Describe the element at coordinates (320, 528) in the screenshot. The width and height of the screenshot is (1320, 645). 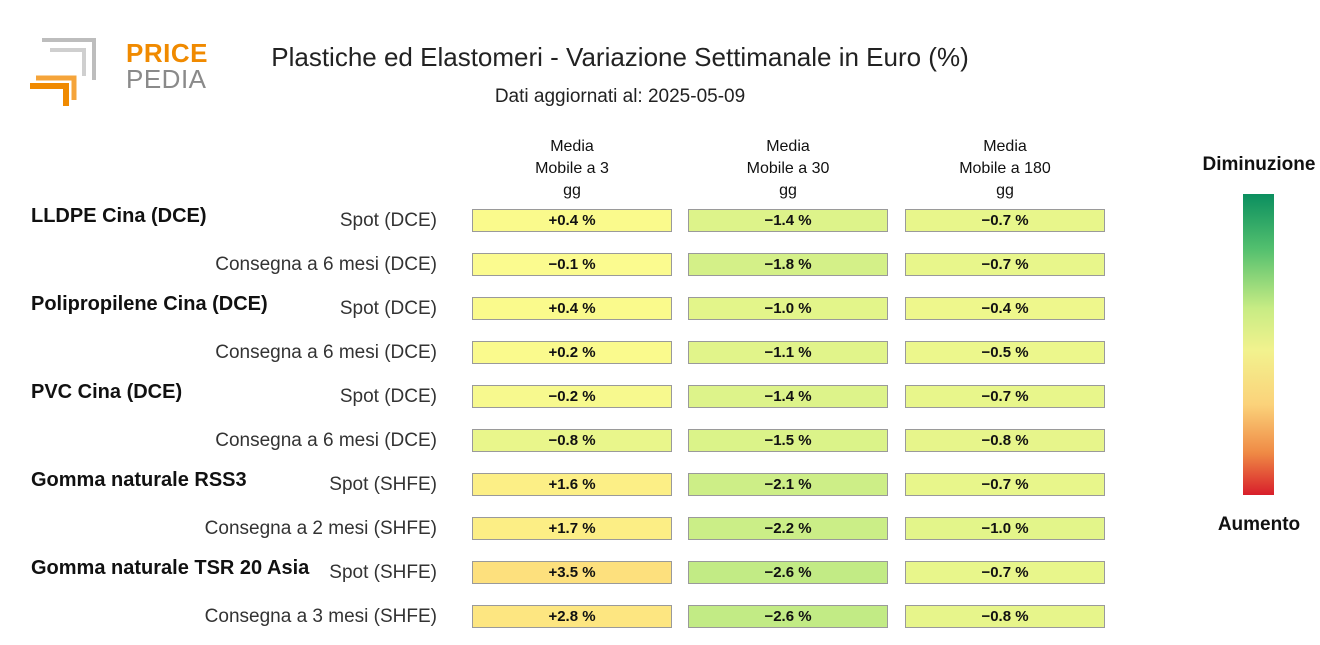
I see `row-label: Consegna a 2 mesi (SHFE)` at that location.